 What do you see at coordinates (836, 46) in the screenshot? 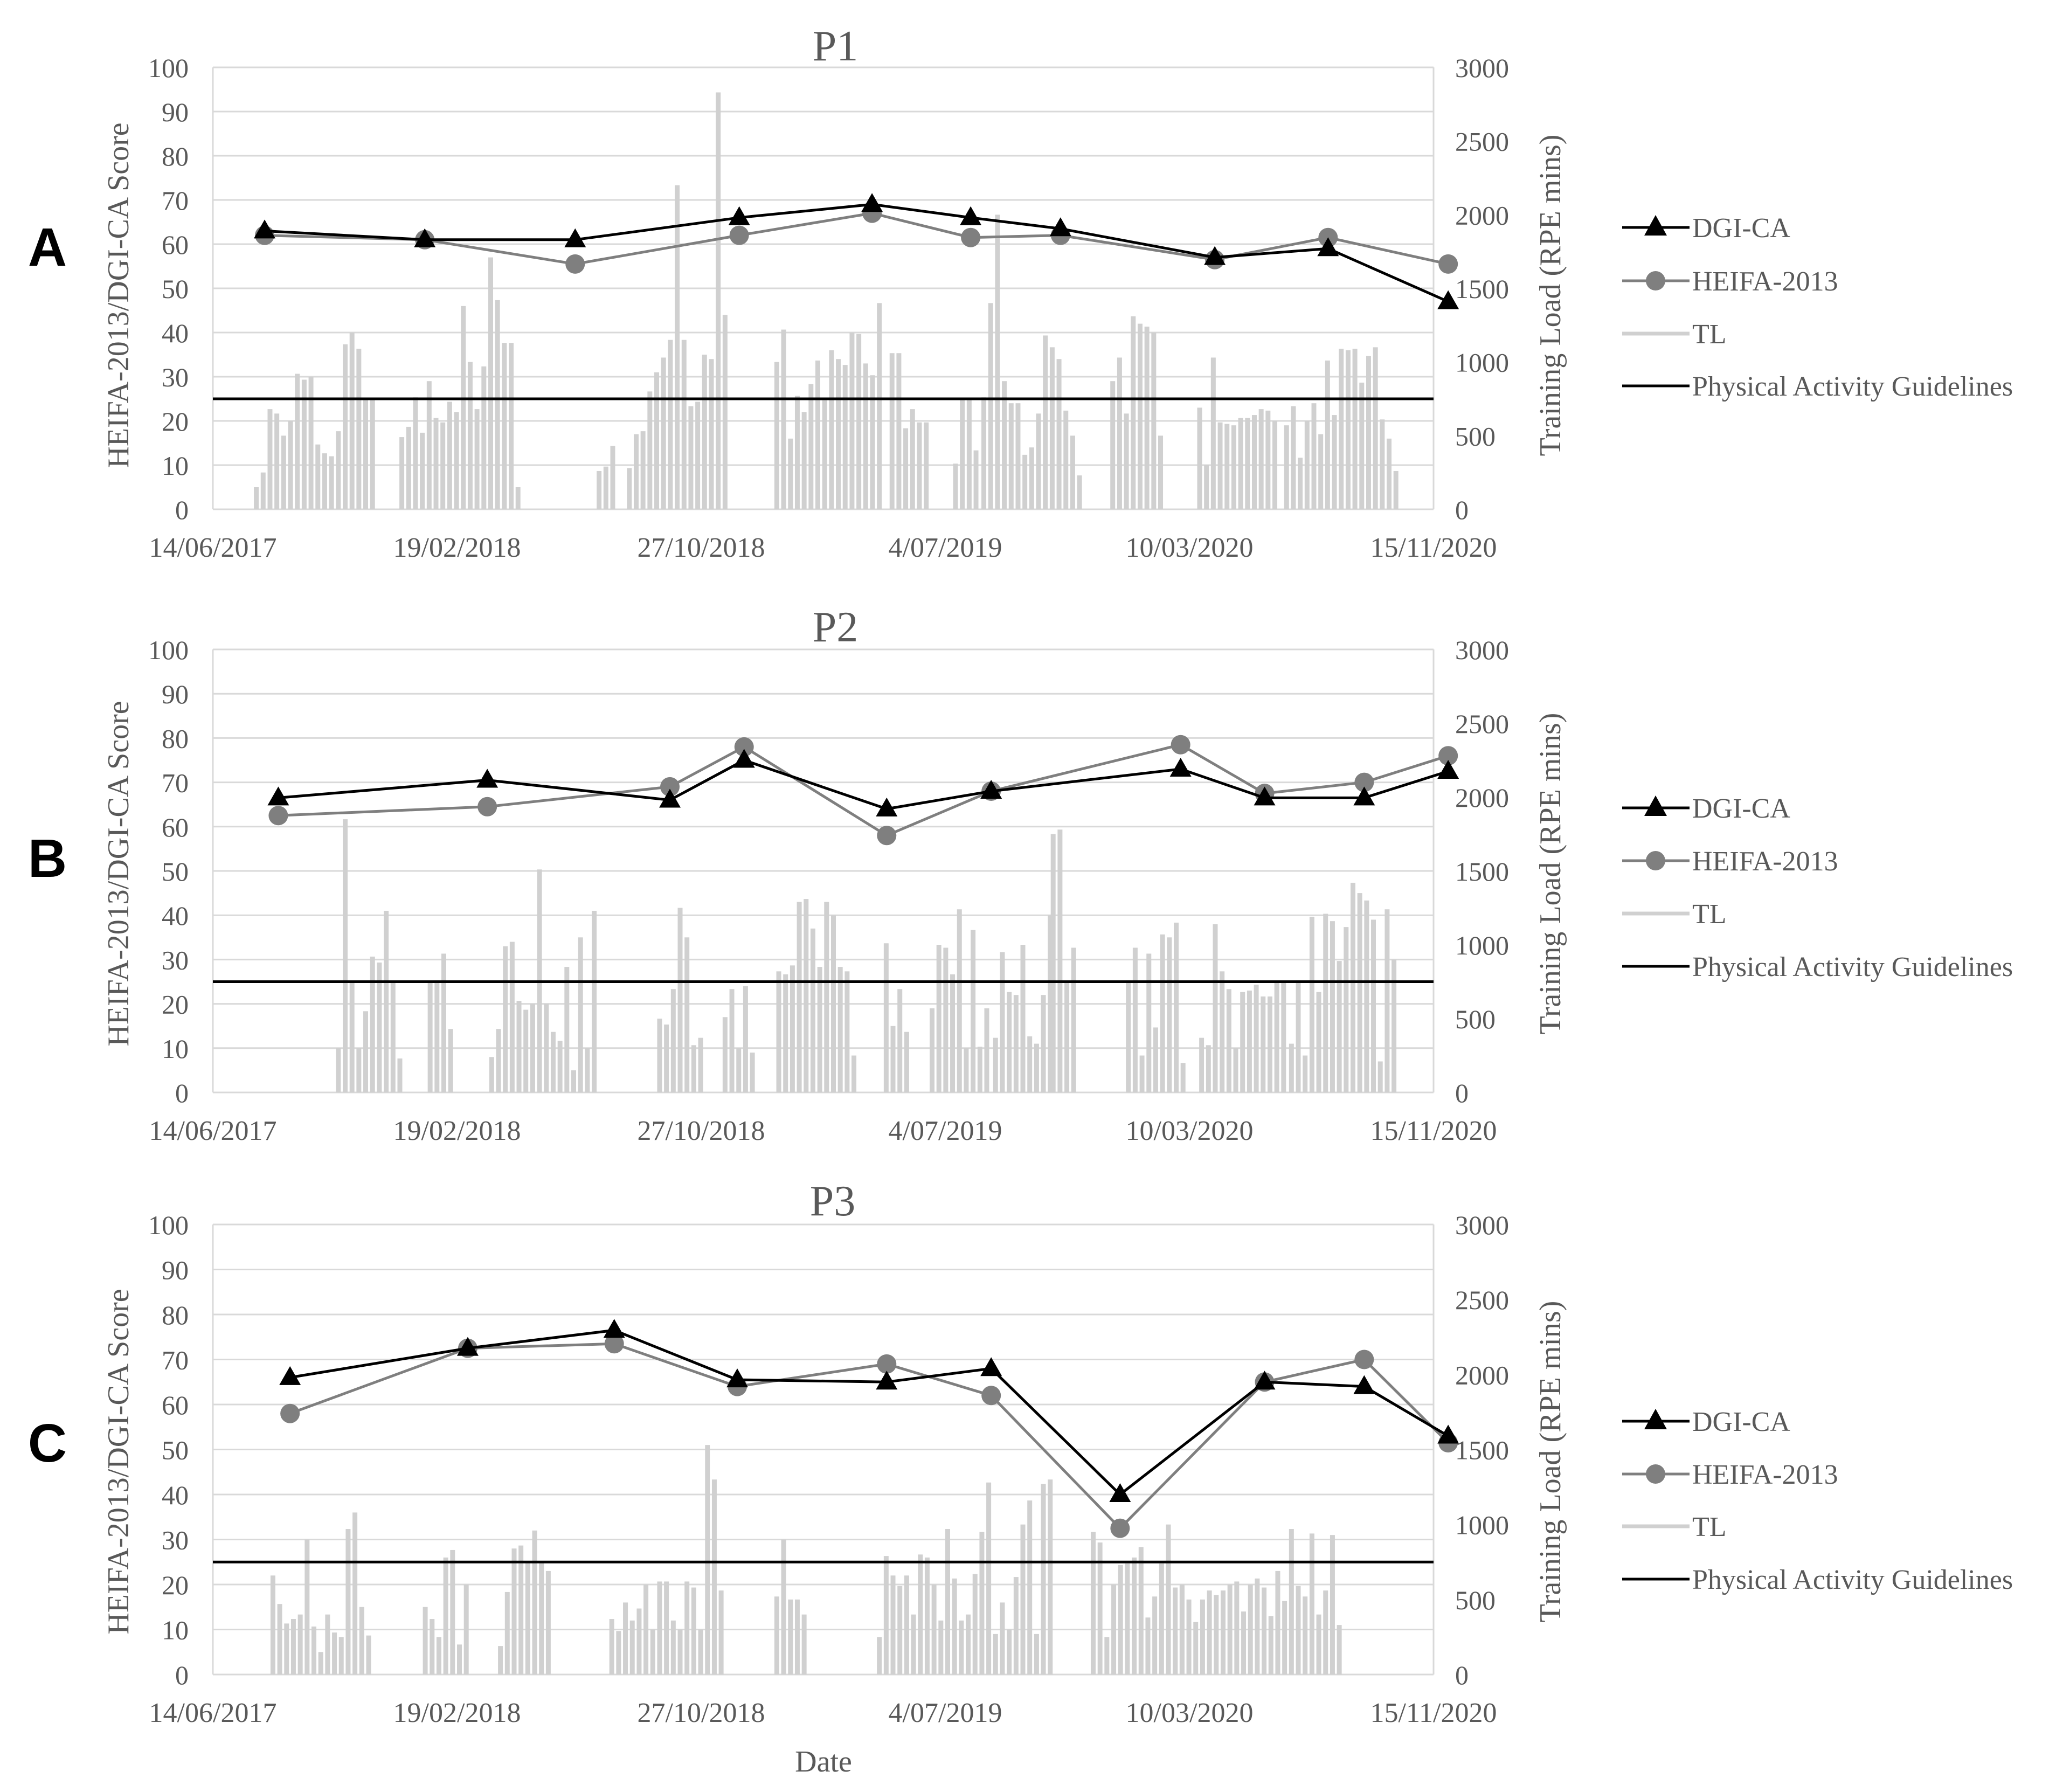
I see `chart-title-p1: P1` at bounding box center [836, 46].